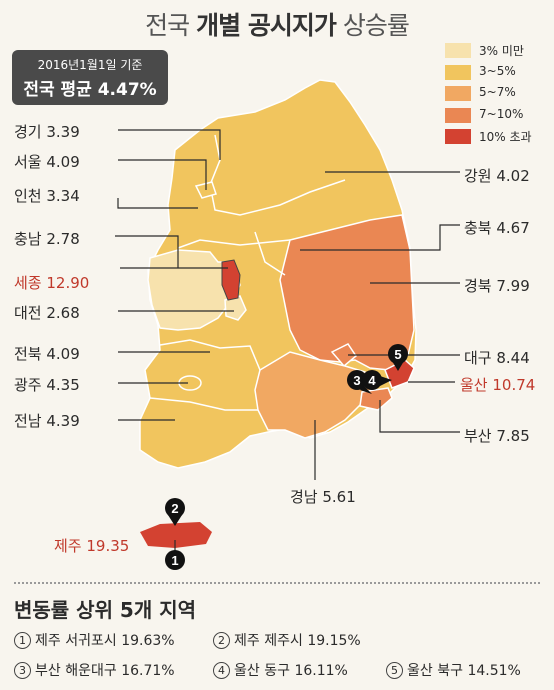  I want to click on label-gangwon: 강원 4.02, so click(497, 176).